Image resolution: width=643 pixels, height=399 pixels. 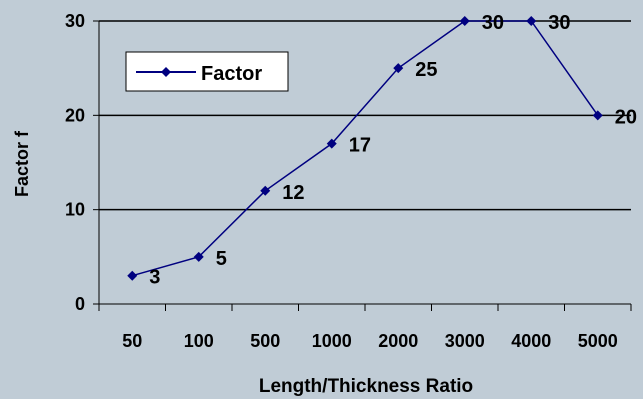 What do you see at coordinates (75, 21) in the screenshot?
I see `y-tick-label: 30` at bounding box center [75, 21].